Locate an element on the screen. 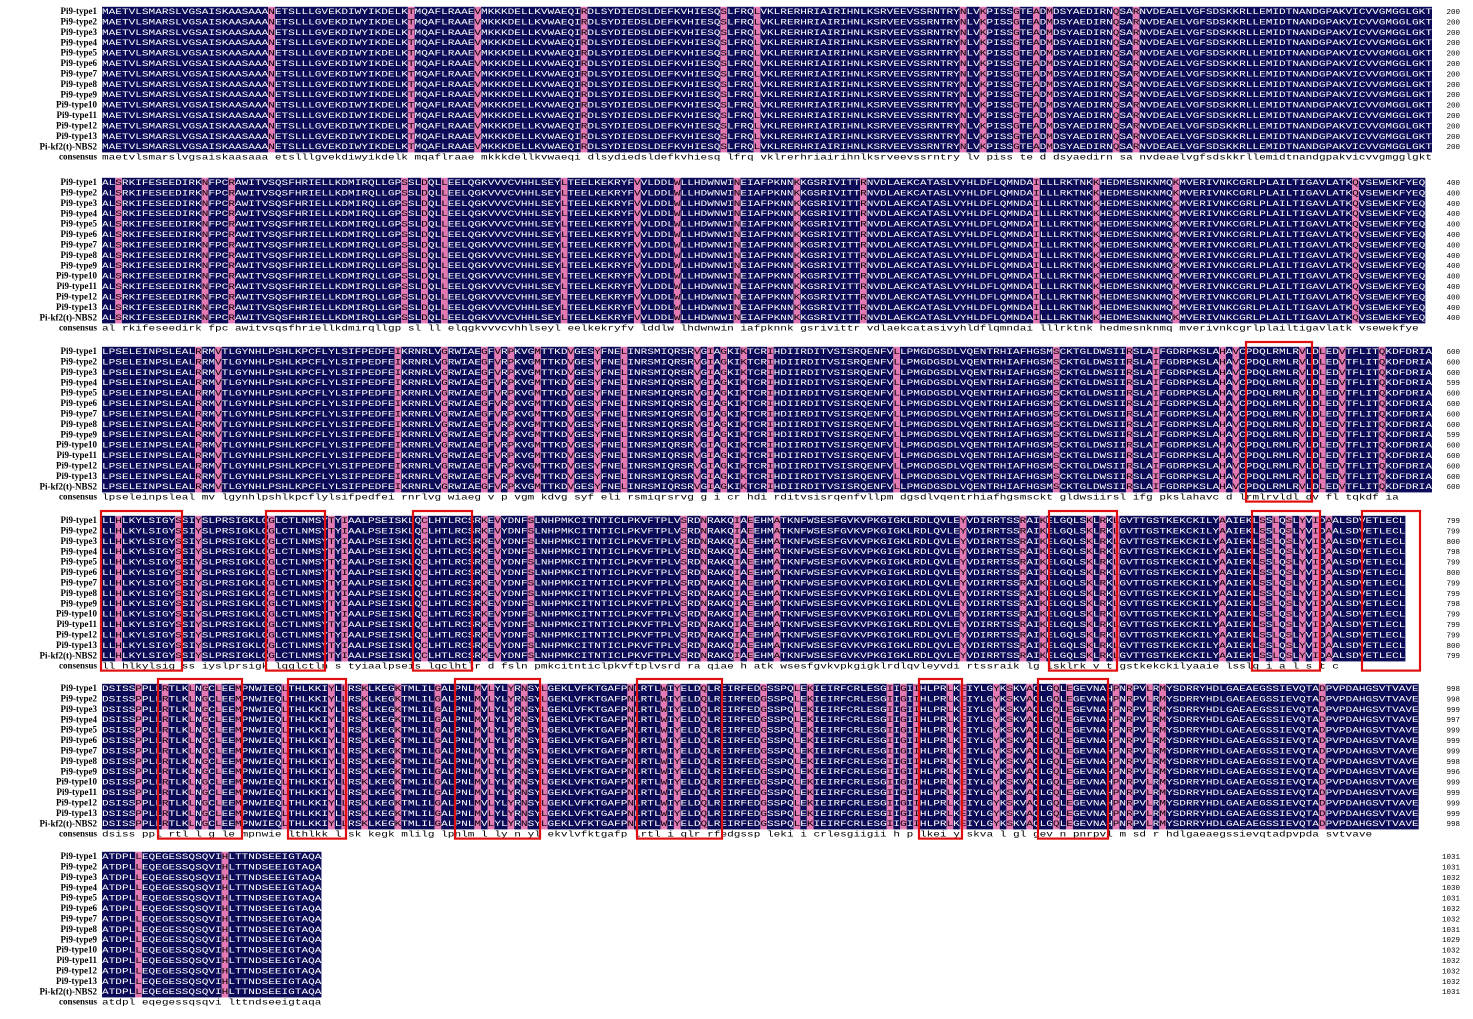 This screenshot has height=1019, width=1473. sequence-name: Pi9-type10 is located at coordinates (76, 105).